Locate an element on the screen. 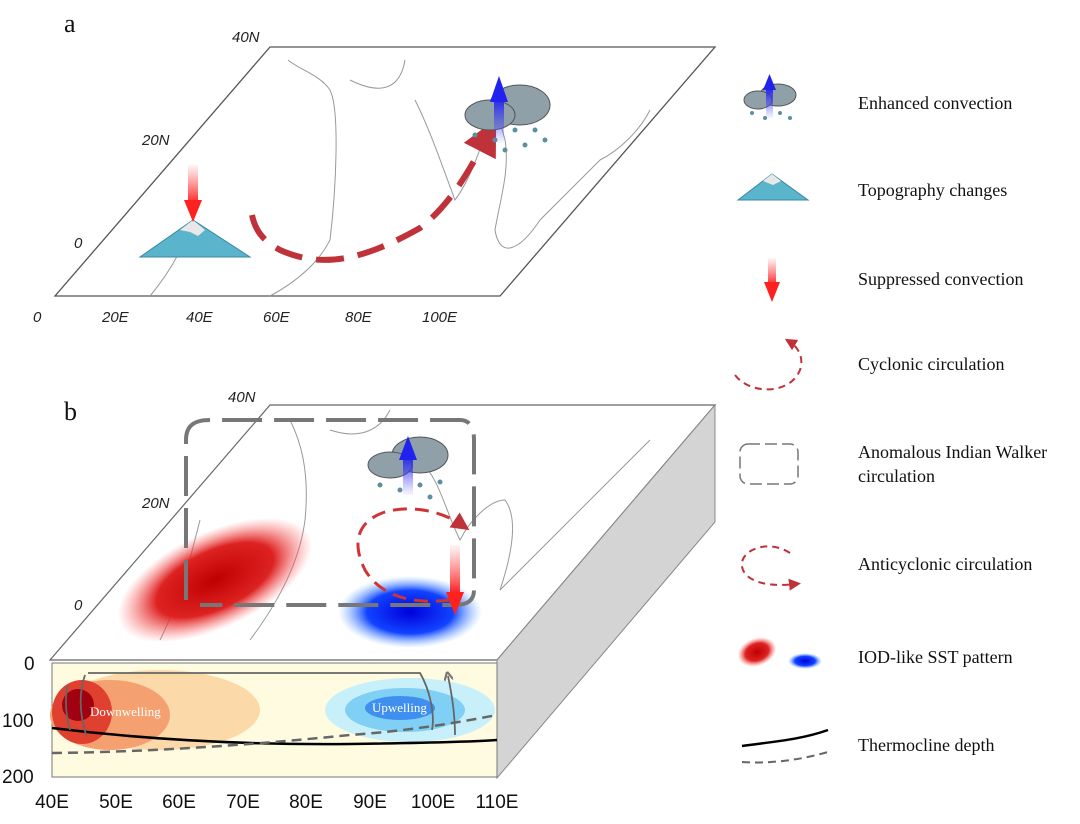 This screenshot has width=1080, height=824. legend-walker-circulation: Anomalous Indian Walker circulation is located at coordinates (953, 464).